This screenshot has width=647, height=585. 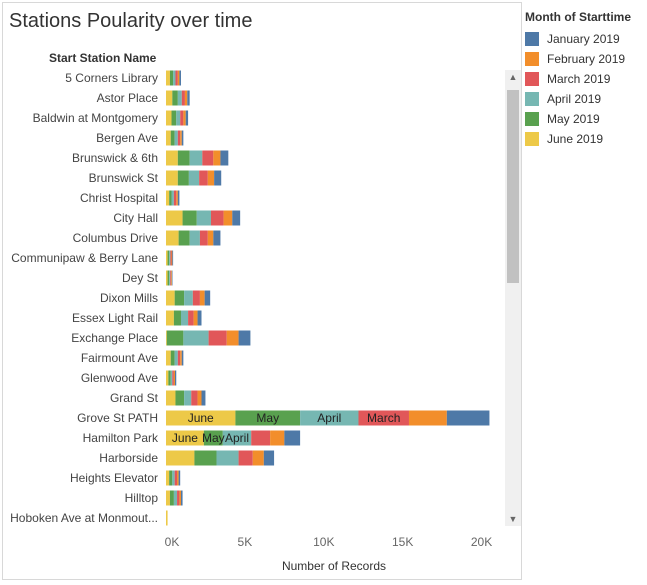 What do you see at coordinates (585, 79) in the screenshot?
I see `legend-item: March 2019` at bounding box center [585, 79].